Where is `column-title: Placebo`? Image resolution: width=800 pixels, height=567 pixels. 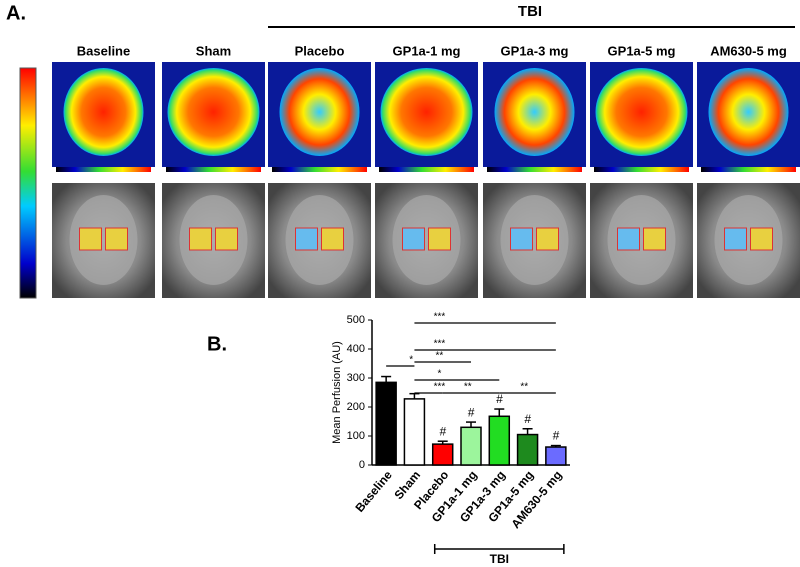 column-title: Placebo is located at coordinates (320, 50).